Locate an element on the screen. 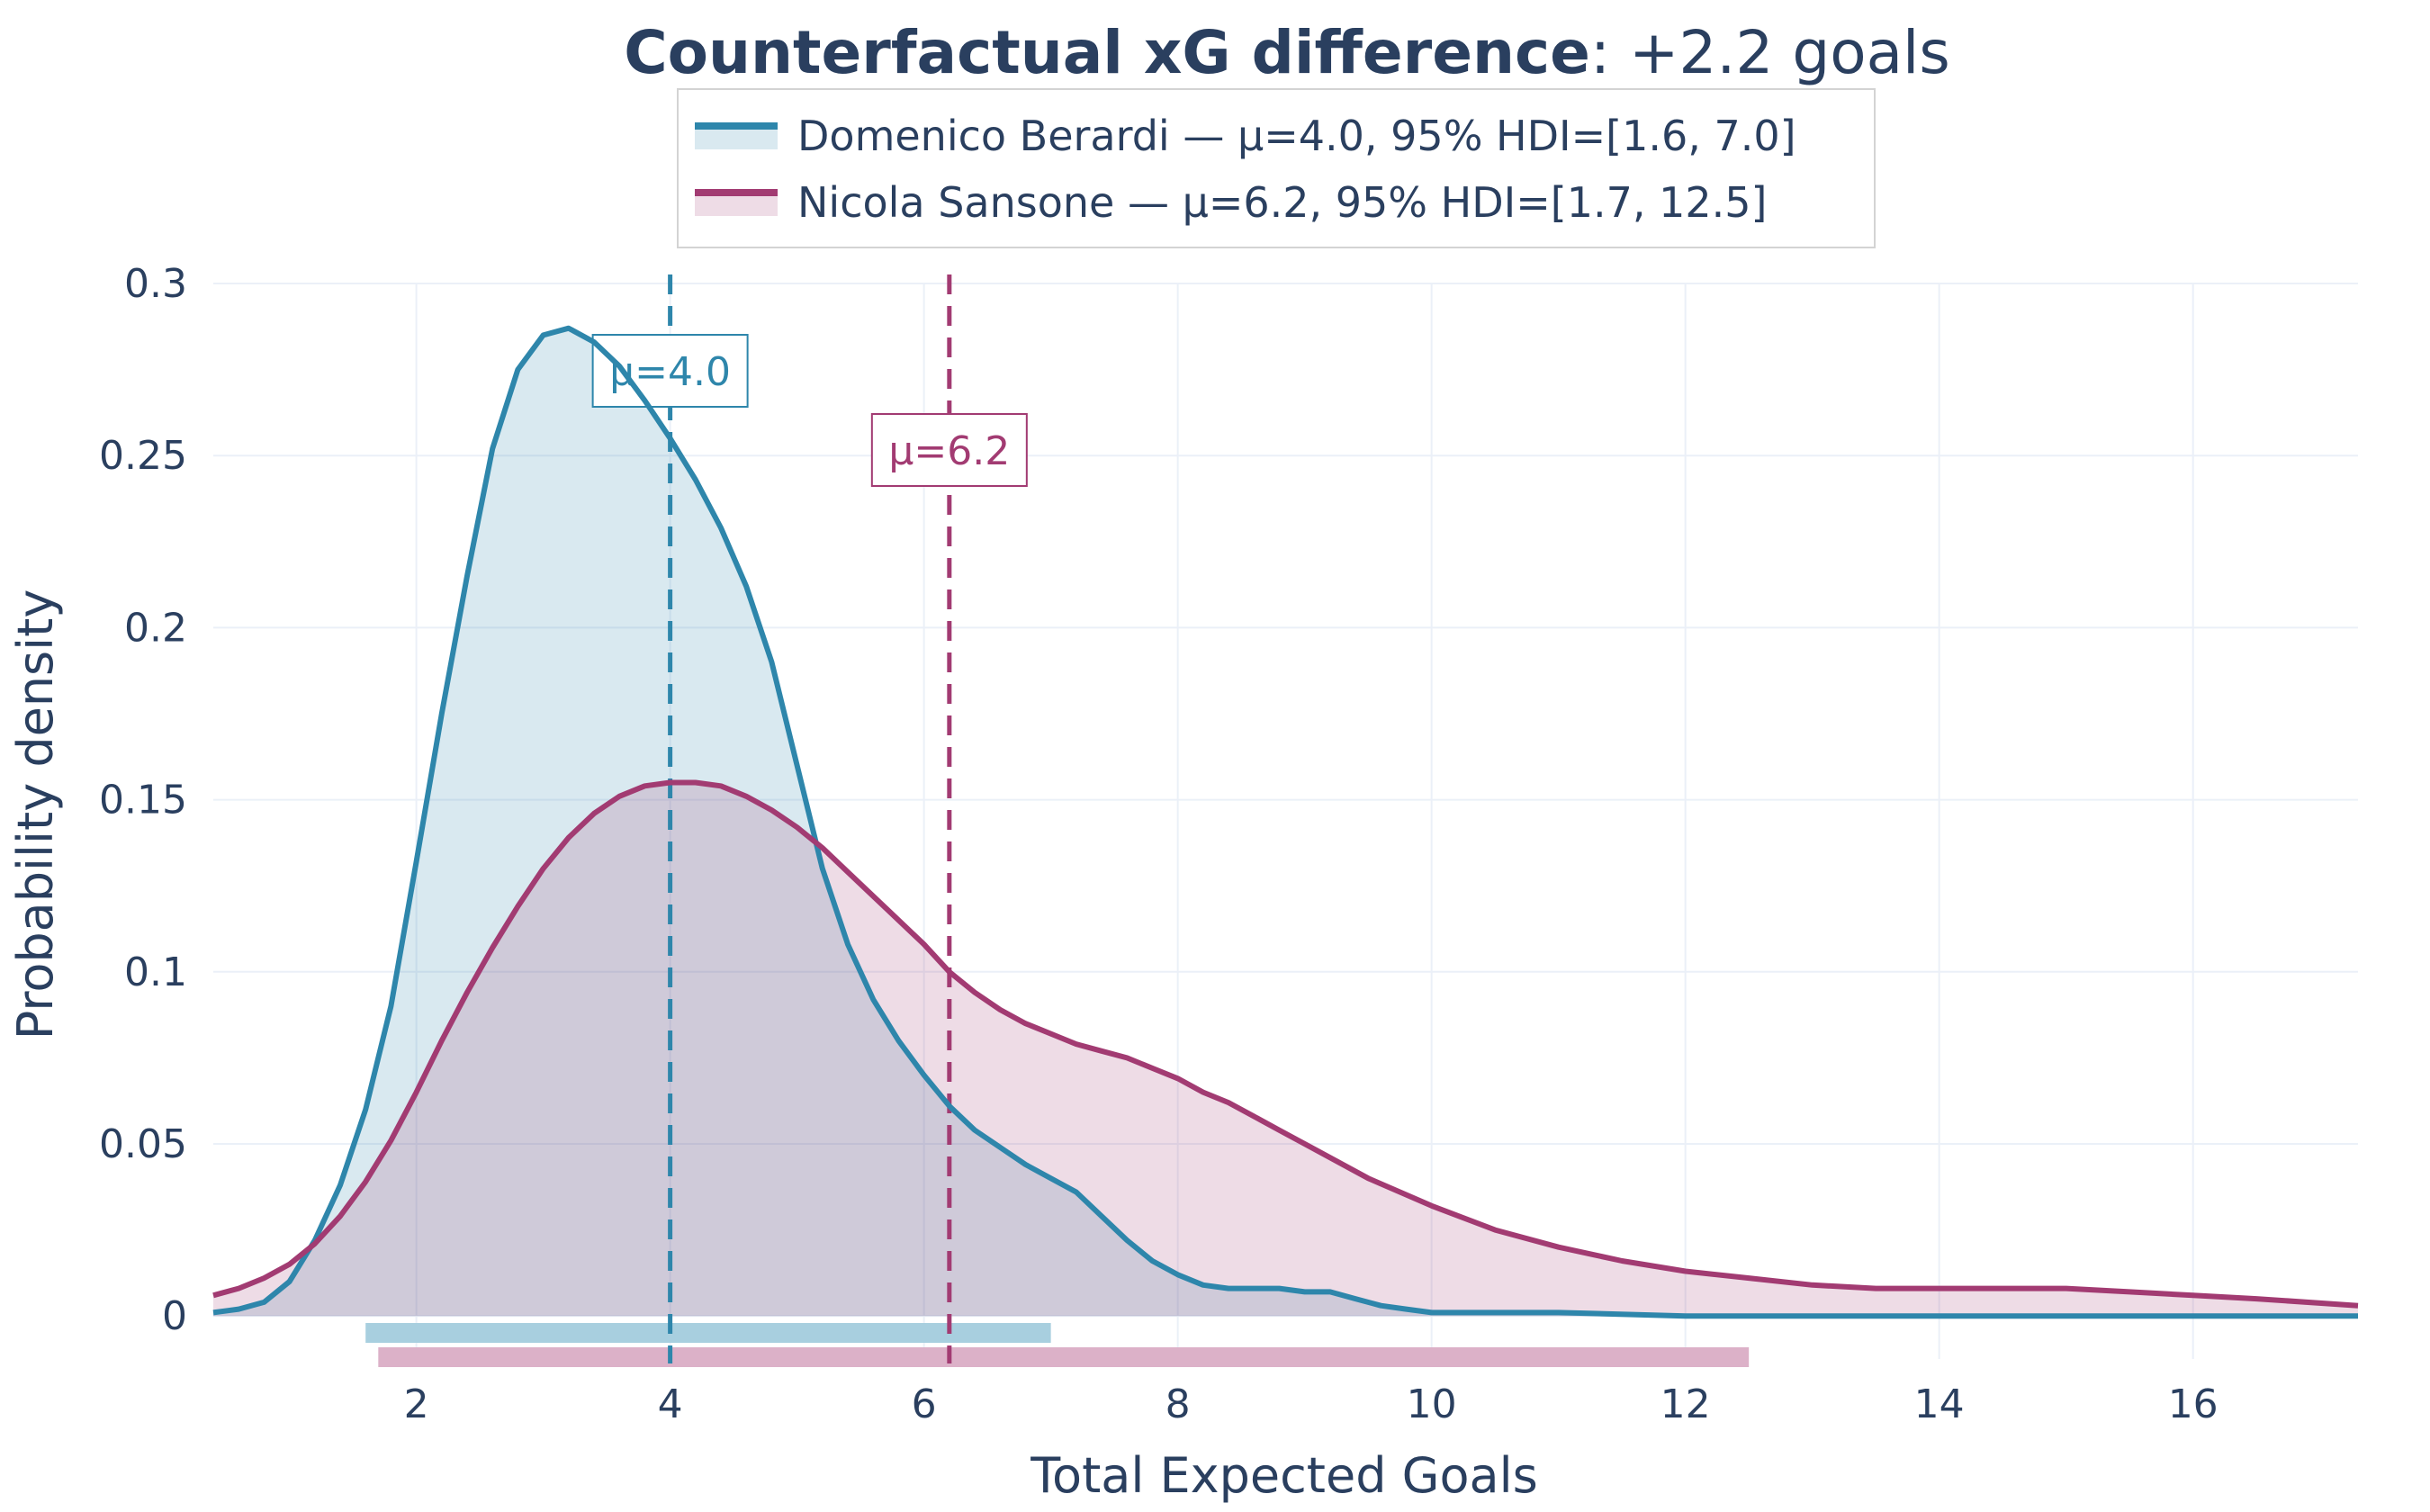 Image resolution: width=2430 pixels, height=1512 pixels. chart-title-rest: : +2.2 goals is located at coordinates (1769, 52).